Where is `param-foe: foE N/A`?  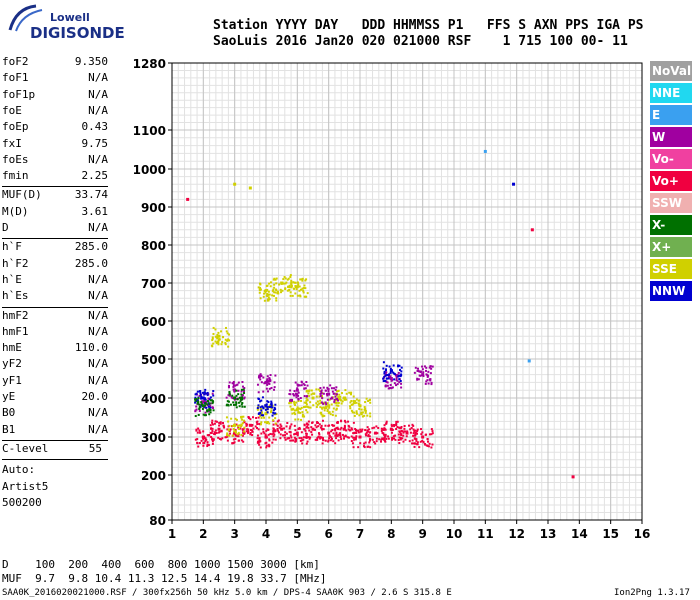
param-foe: foE N/A is located at coordinates (55, 112).